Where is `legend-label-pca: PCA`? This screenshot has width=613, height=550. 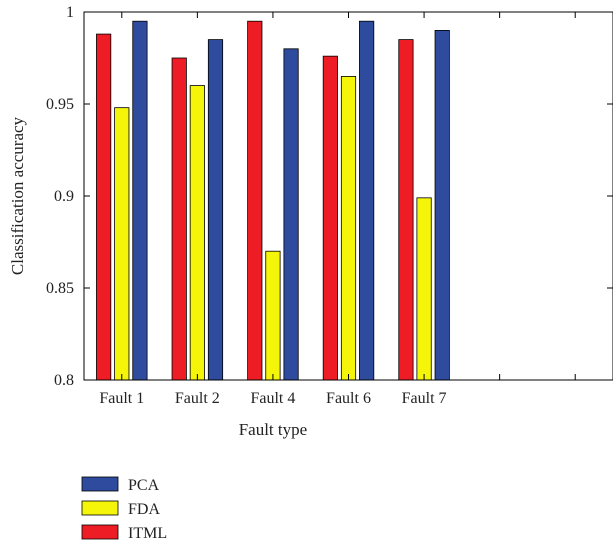 legend-label-pca: PCA is located at coordinates (144, 485).